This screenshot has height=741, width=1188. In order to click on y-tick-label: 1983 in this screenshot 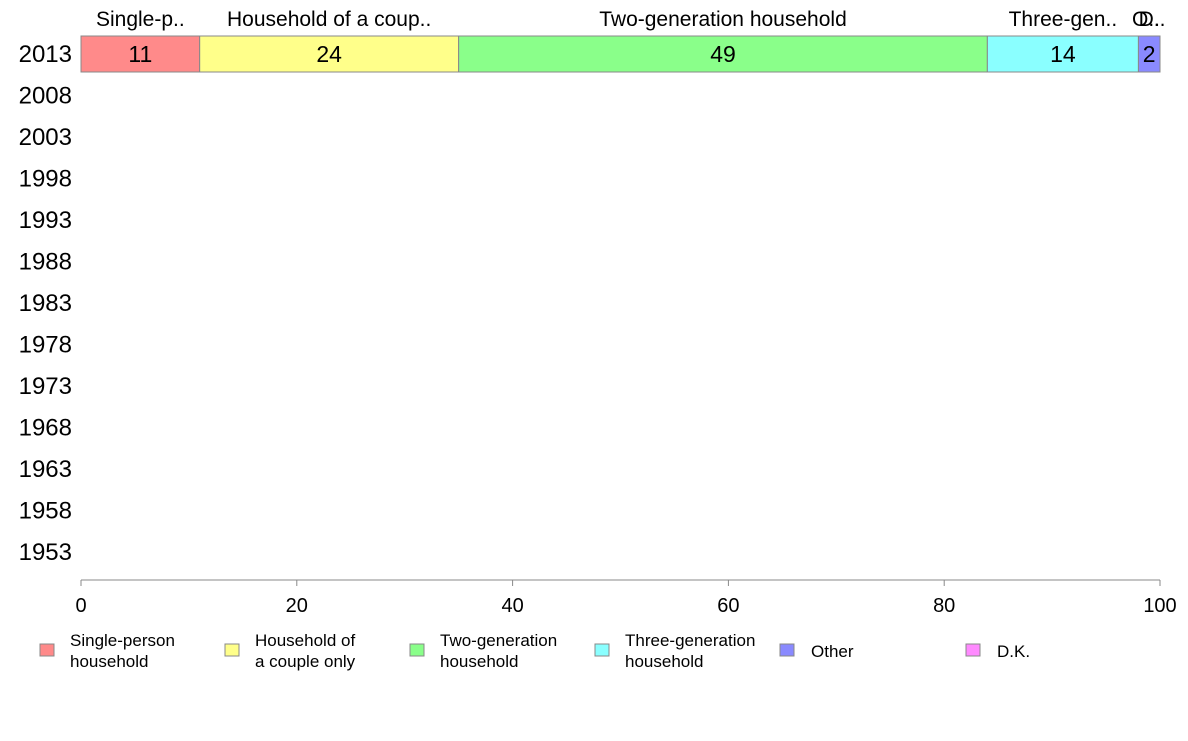, I will do `click(45, 303)`.